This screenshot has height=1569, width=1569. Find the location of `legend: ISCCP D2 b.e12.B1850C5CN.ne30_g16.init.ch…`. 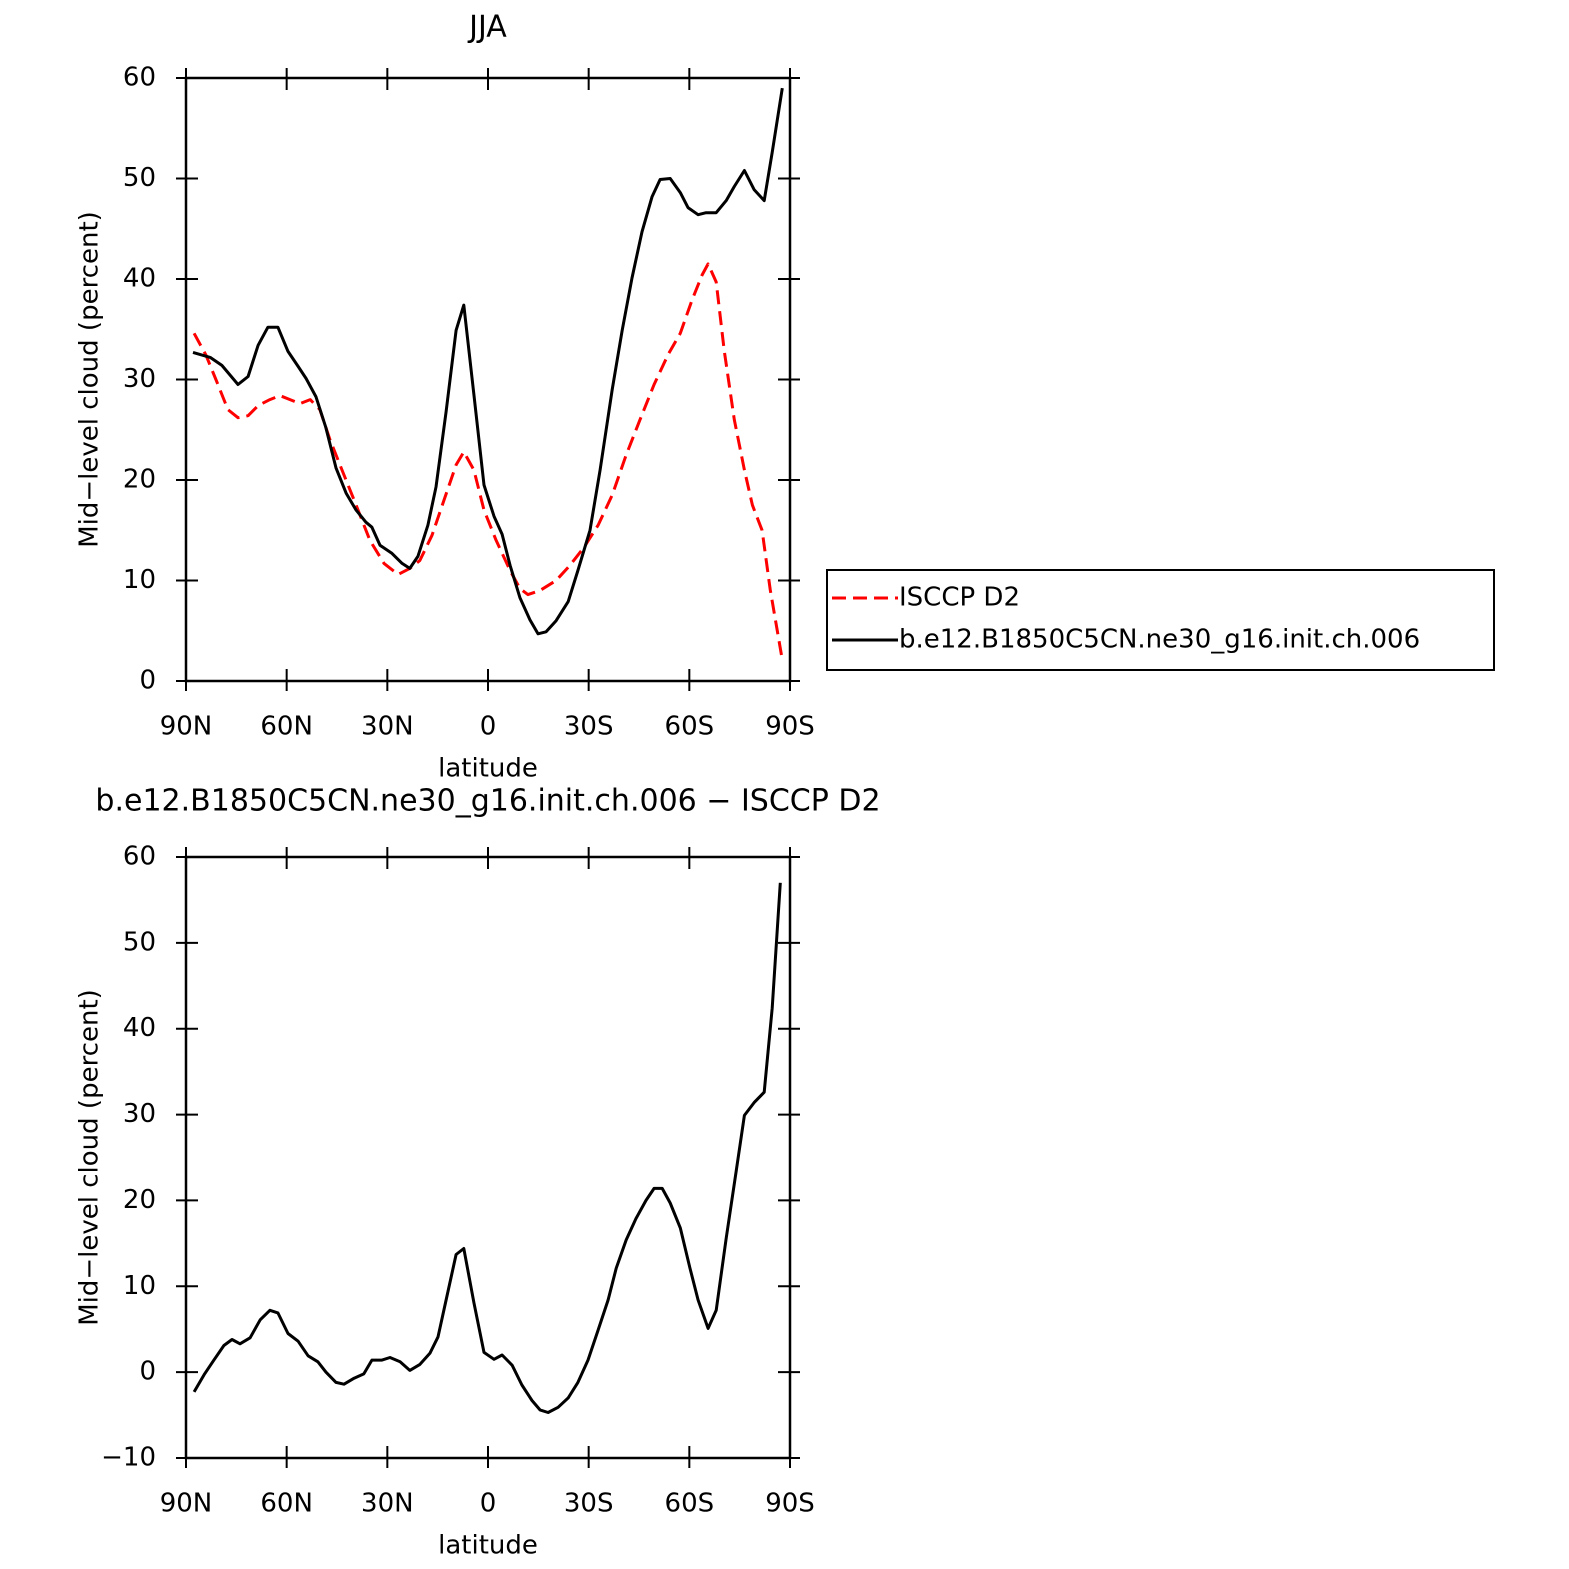

legend: ISCCP D2 b.e12.B1850C5CN.ne30_g16.init.ch… is located at coordinates (1160, 620).